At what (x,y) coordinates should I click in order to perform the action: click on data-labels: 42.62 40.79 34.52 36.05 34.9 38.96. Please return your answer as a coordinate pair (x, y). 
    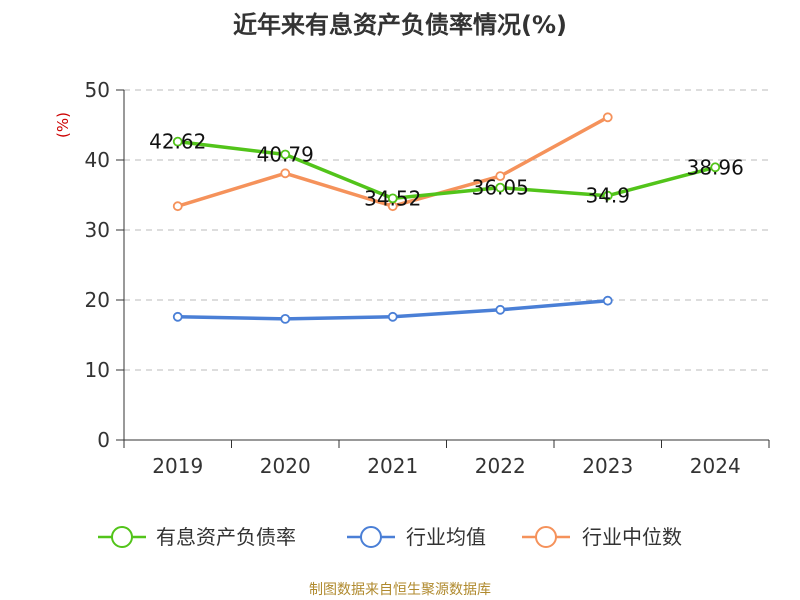
    Looking at the image, I should click on (446, 170).